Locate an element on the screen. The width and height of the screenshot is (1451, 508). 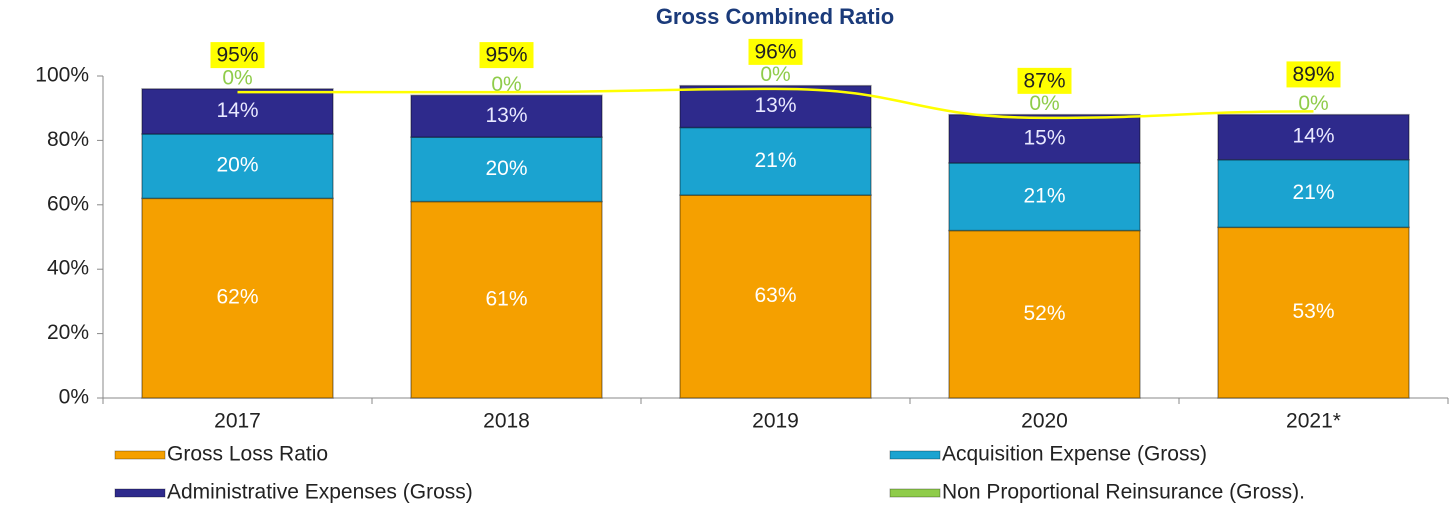
data-label: 63% is located at coordinates (775, 295).